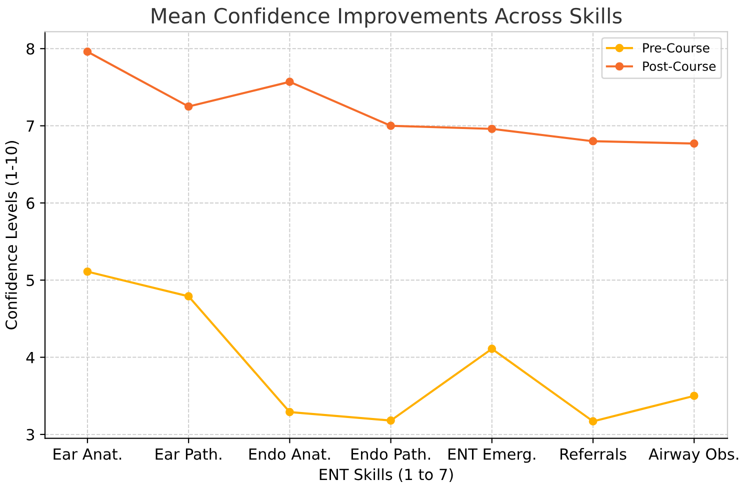 The image size is (750, 487). What do you see at coordinates (30, 126) in the screenshot?
I see `y-tick-label: 7` at bounding box center [30, 126].